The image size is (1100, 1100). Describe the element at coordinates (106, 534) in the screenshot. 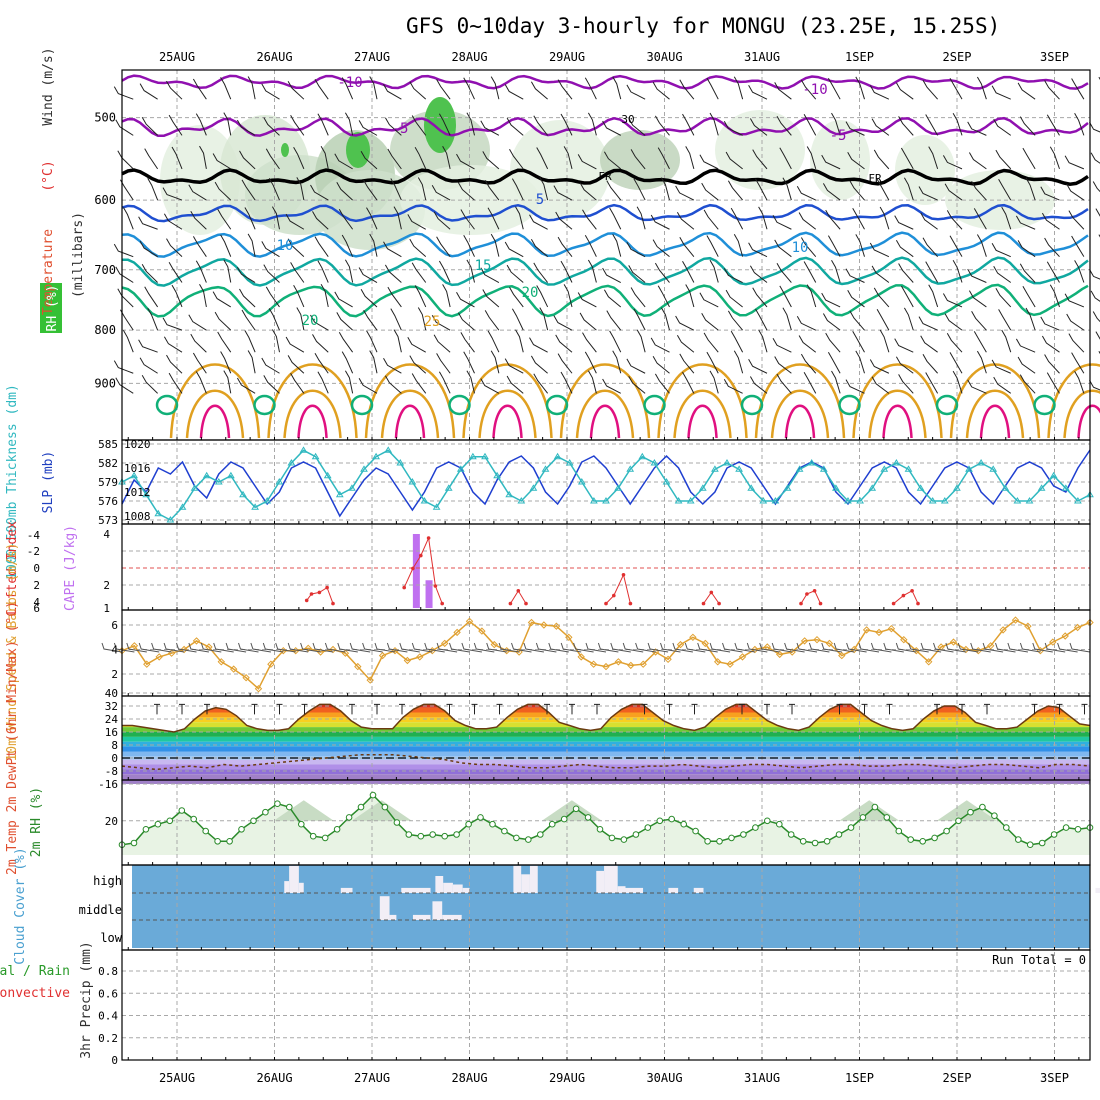

I see `cape-tick: 4` at that location.